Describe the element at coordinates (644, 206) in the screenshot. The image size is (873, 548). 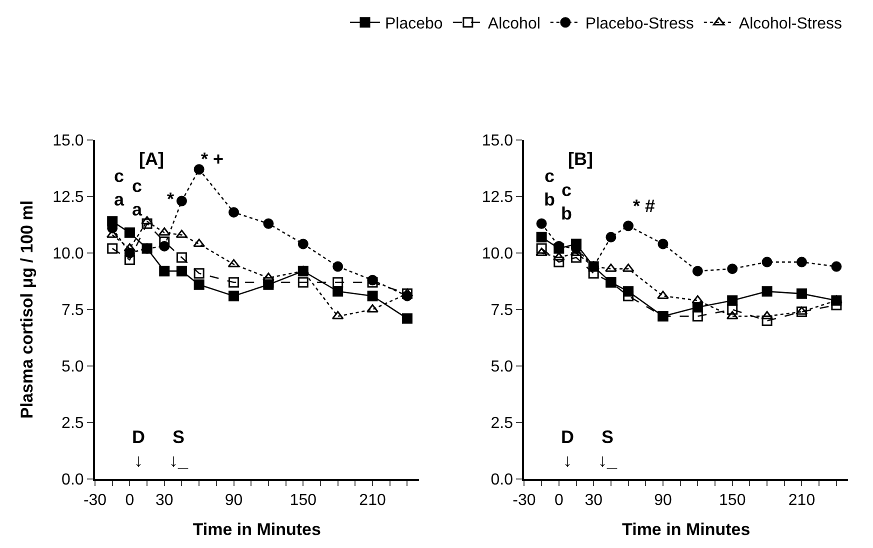
I see `annotation: * #` at that location.